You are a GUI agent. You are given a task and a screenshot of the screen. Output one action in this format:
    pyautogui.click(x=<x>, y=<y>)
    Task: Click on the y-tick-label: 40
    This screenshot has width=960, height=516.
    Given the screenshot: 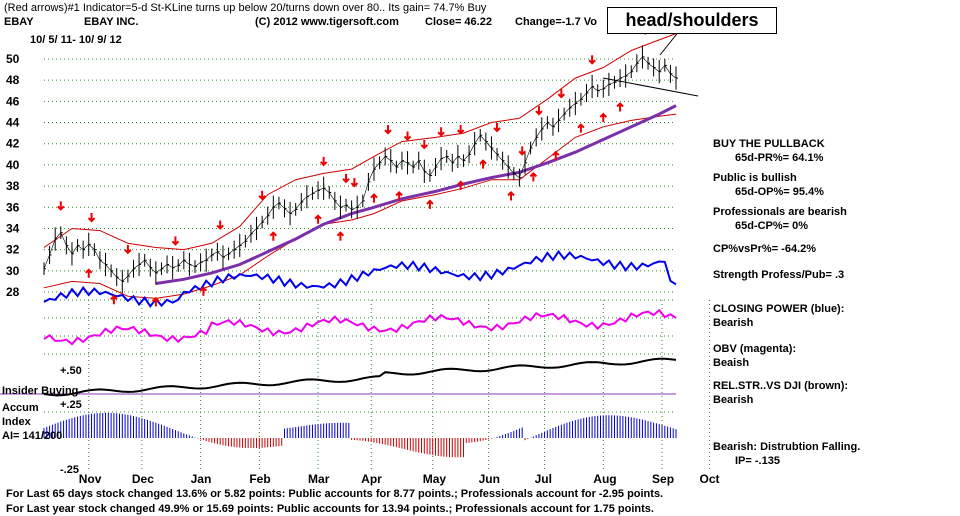 What is the action you would take?
    pyautogui.click(x=13, y=165)
    